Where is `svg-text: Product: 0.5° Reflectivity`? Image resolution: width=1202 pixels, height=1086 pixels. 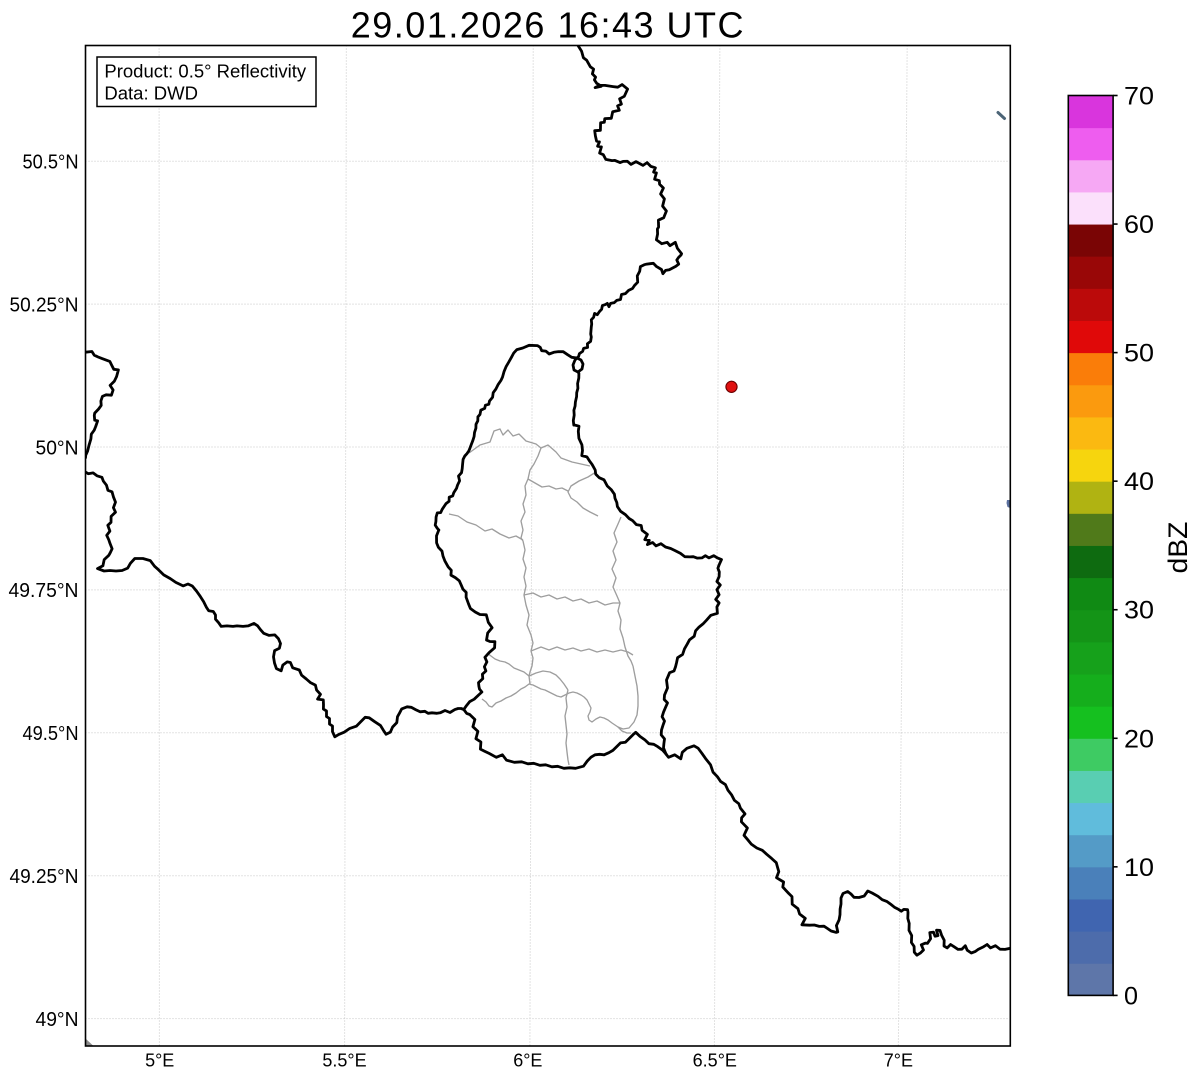
svg-text: Product: 0.5° Reflectivity is located at coordinates (205, 71).